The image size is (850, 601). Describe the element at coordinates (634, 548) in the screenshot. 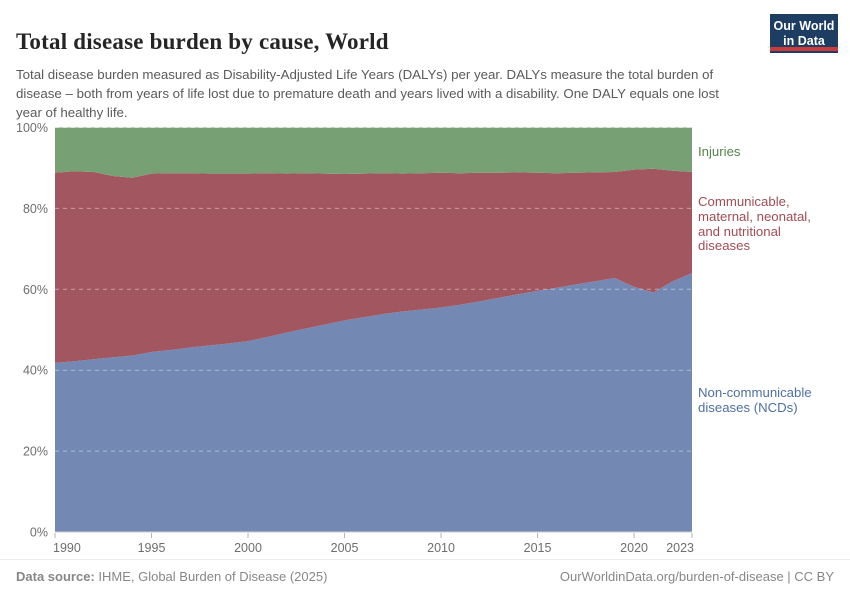

I see `x-tick-label: 2020` at that location.